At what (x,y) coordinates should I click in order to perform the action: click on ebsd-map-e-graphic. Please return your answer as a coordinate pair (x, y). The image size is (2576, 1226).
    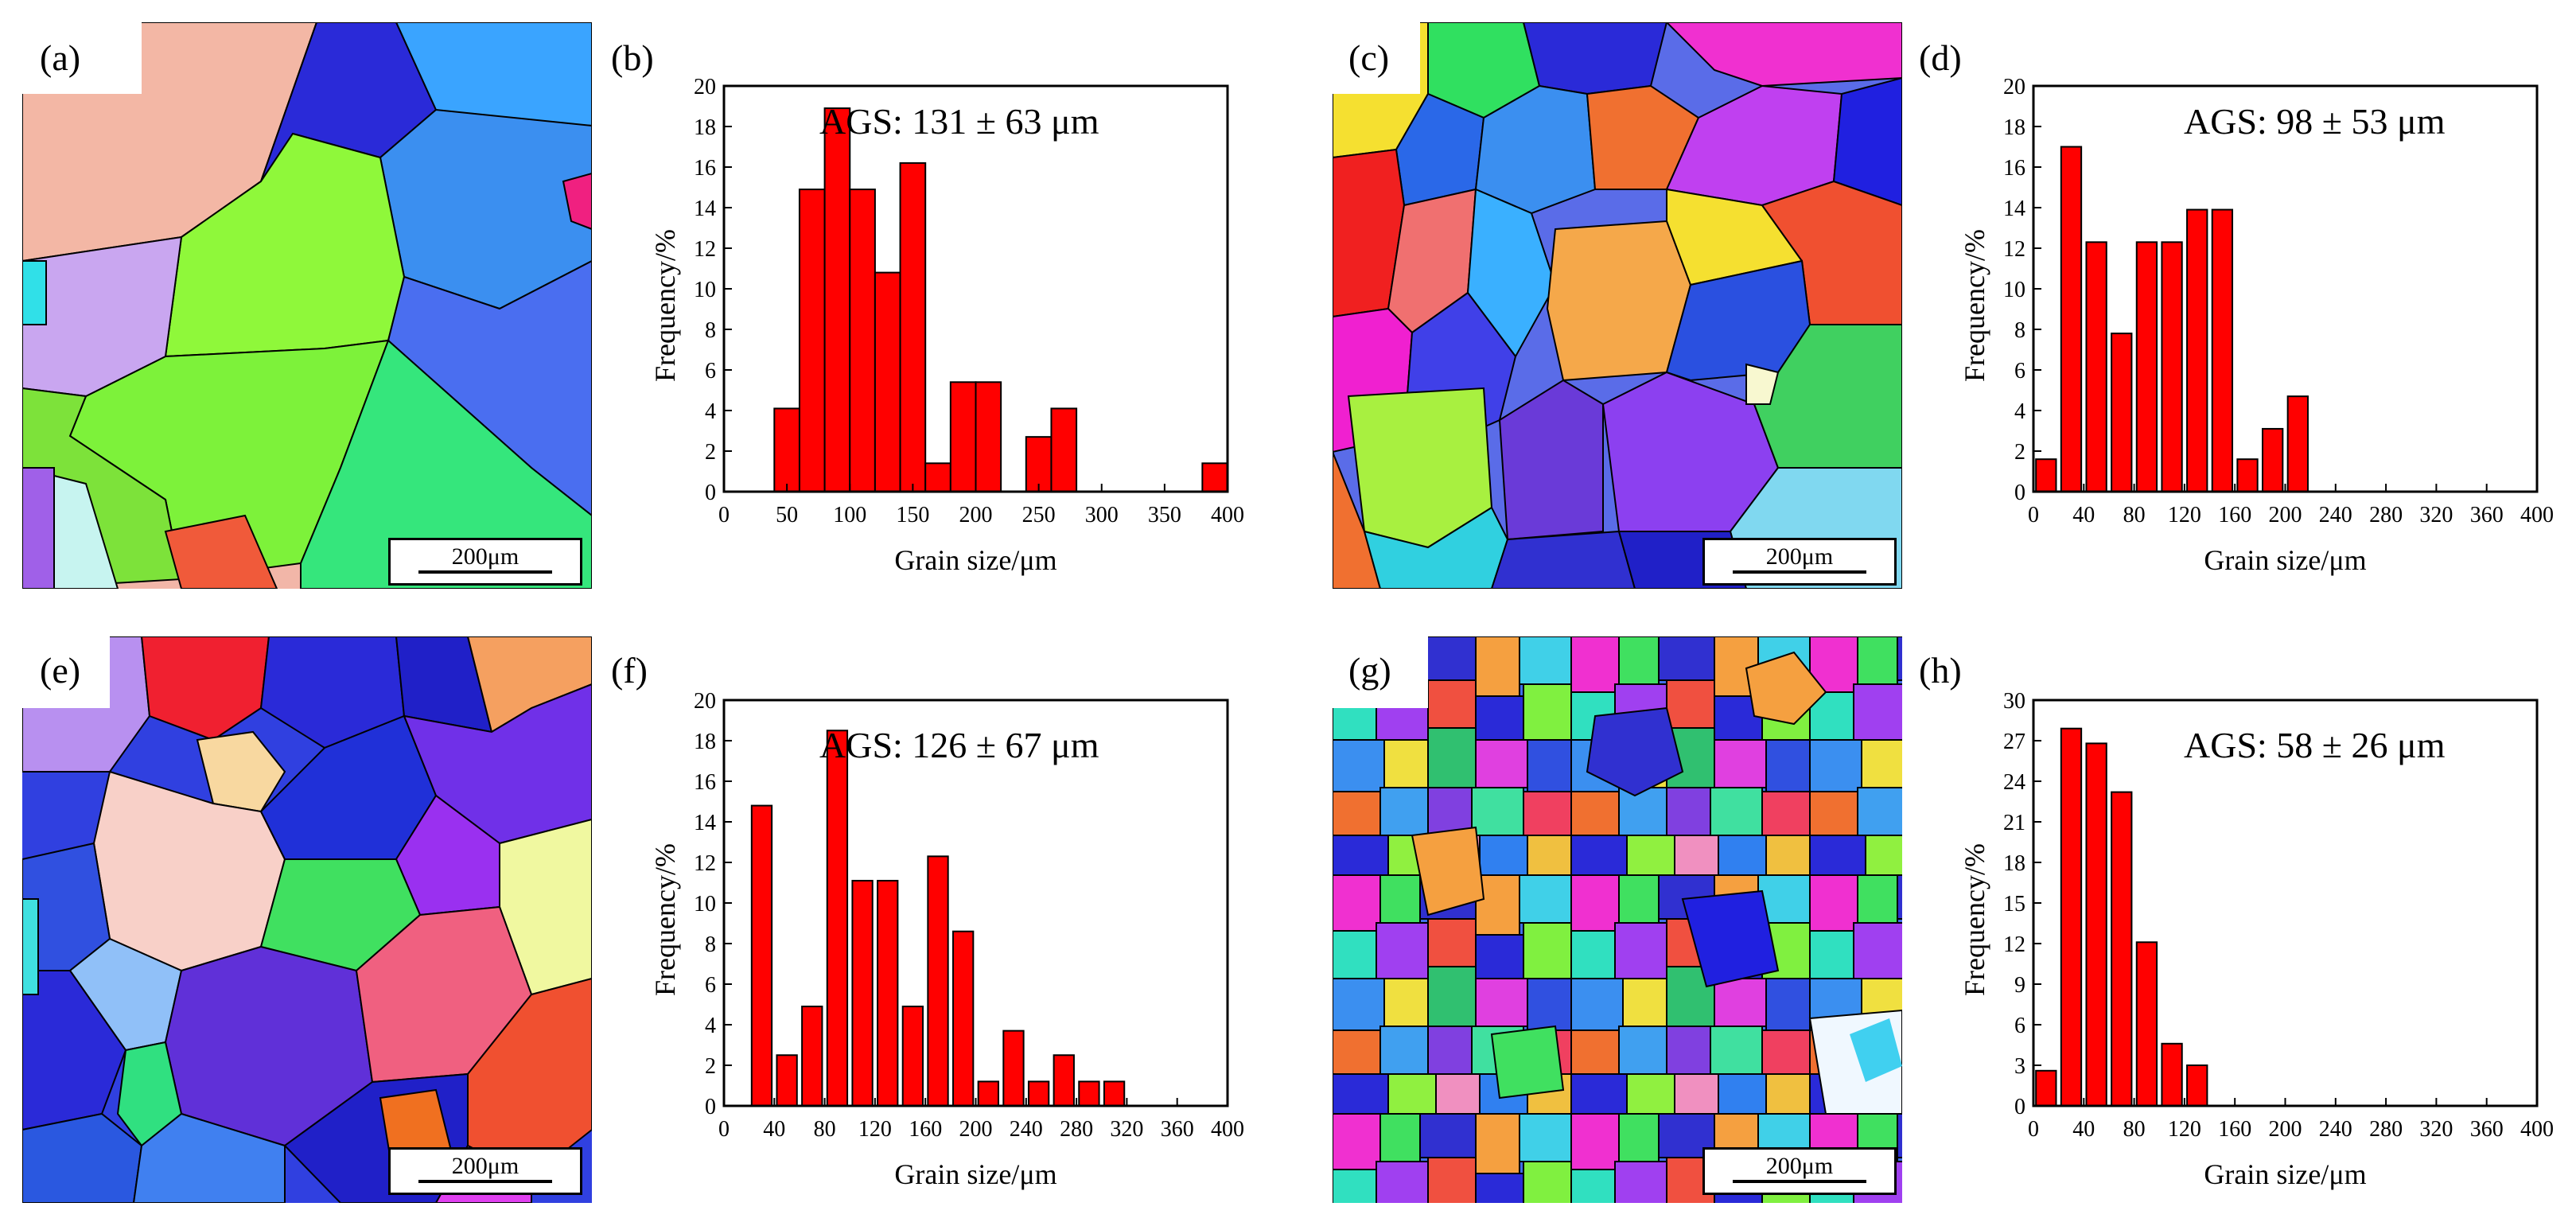
    Looking at the image, I should click on (307, 919).